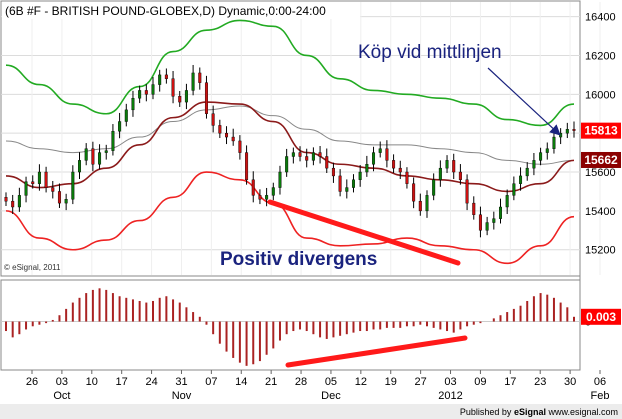 This screenshot has height=419, width=622. Describe the element at coordinates (364, 232) in the screenshot. I see `divergence-line-price` at that location.